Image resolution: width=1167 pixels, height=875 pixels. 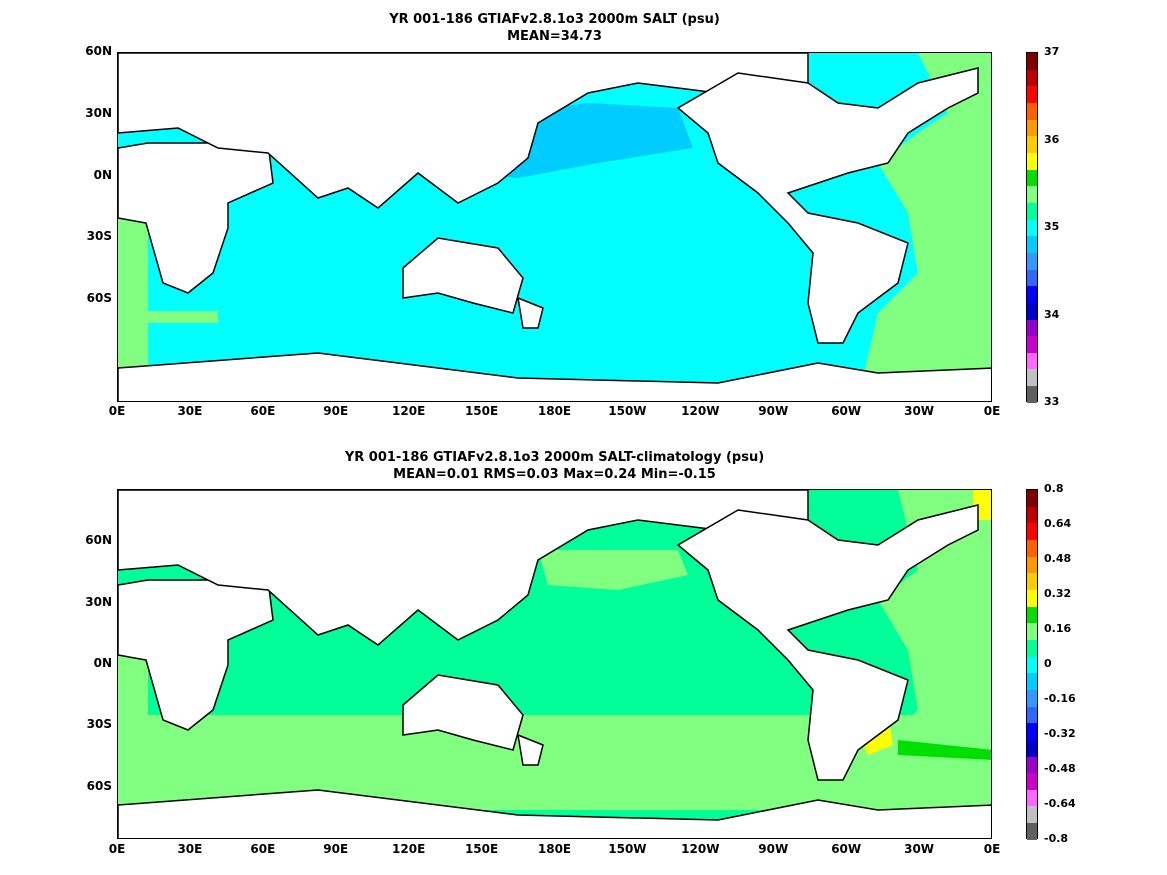 I want to click on p2-xtick: 30E, so click(x=190, y=849).